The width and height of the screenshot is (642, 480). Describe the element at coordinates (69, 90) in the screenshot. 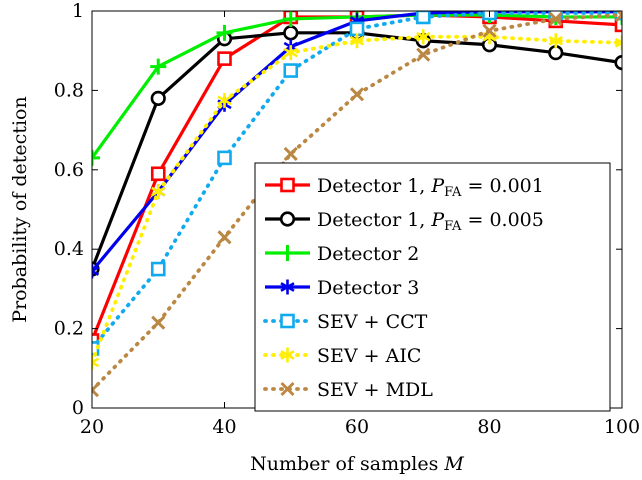

I see `y-tick-label: 0.8` at that location.